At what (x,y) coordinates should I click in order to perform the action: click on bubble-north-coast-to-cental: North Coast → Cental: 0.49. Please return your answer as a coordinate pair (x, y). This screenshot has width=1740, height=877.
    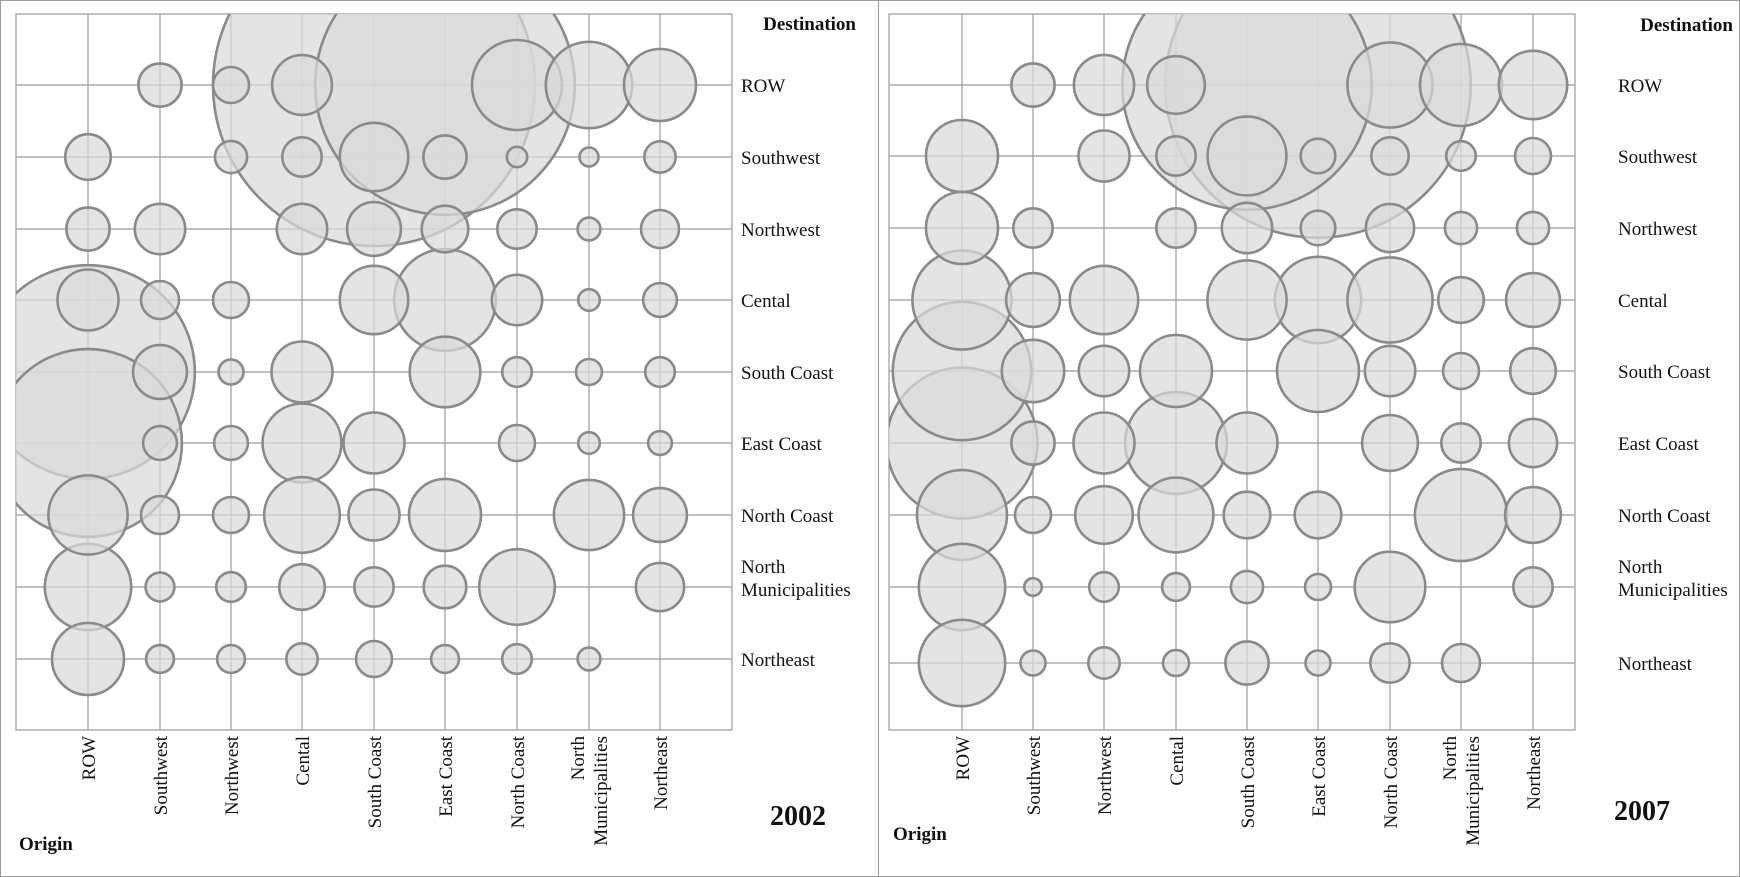
    Looking at the image, I should click on (517, 300).